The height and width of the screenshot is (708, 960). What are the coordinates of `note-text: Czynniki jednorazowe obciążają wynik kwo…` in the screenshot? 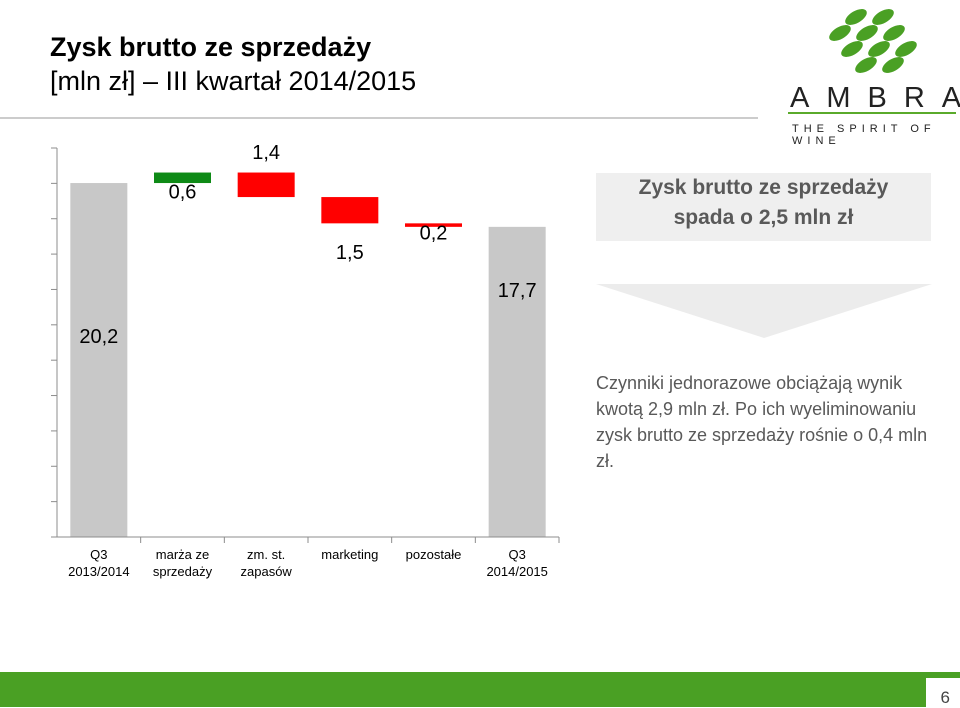 It's located at (762, 422).